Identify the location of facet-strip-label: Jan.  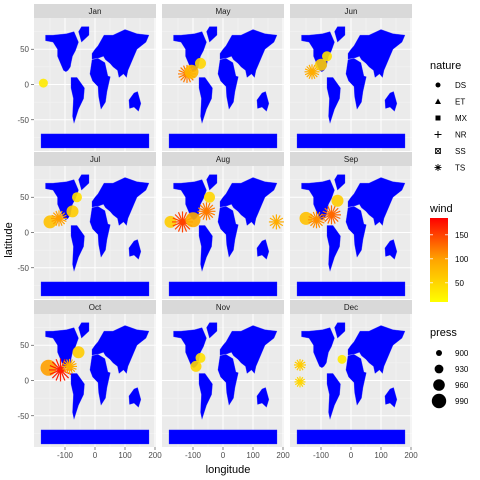
(95, 11).